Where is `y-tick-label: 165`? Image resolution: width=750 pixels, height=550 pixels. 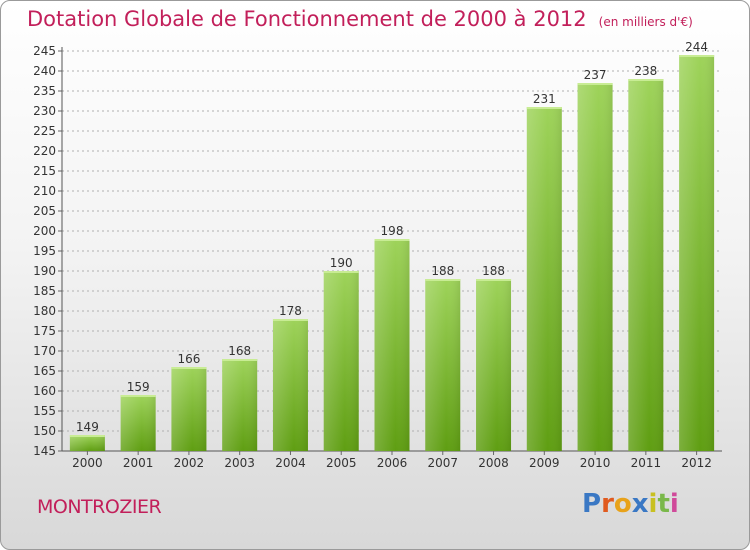 y-tick-label: 165 is located at coordinates (44, 371).